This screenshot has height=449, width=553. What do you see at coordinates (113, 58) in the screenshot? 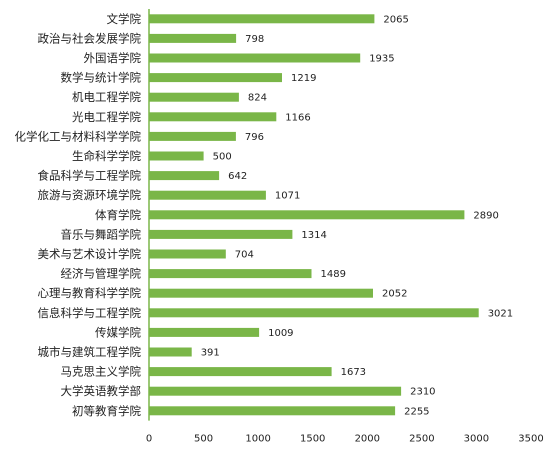
I see `category-label: 外国语学院` at bounding box center [113, 58].